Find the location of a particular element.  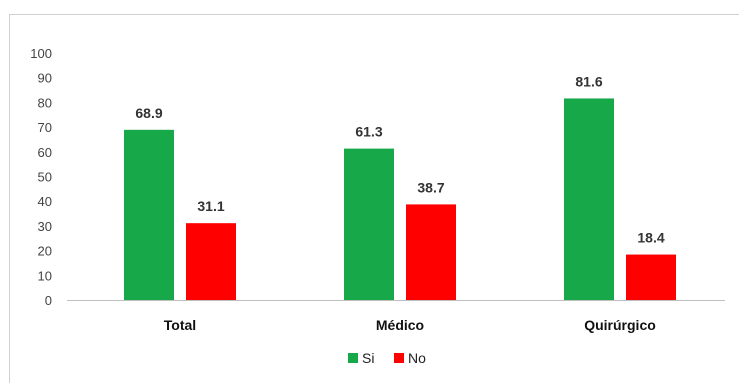

y-tick-label: 70 is located at coordinates (45, 127).